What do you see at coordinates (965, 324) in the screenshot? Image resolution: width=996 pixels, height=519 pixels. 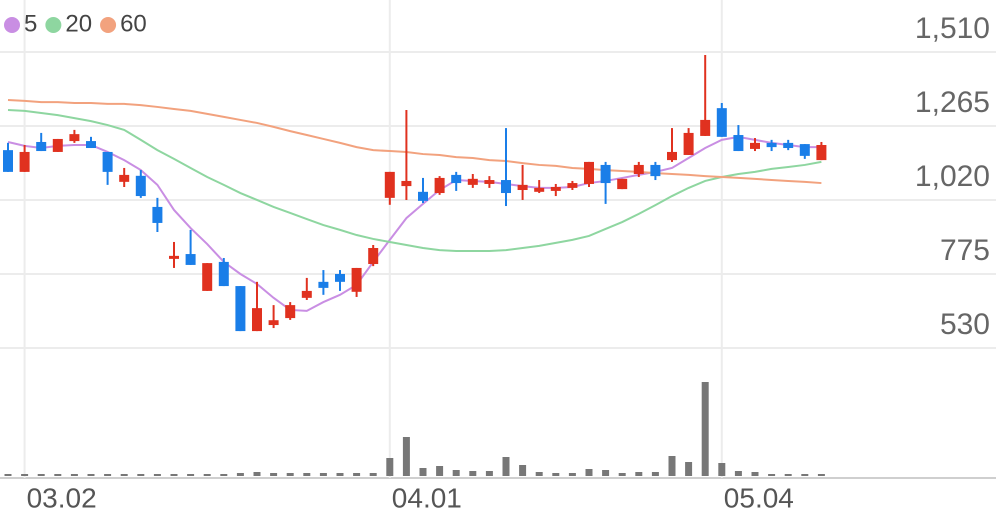 I see `y-tick-label: 530` at bounding box center [965, 324].